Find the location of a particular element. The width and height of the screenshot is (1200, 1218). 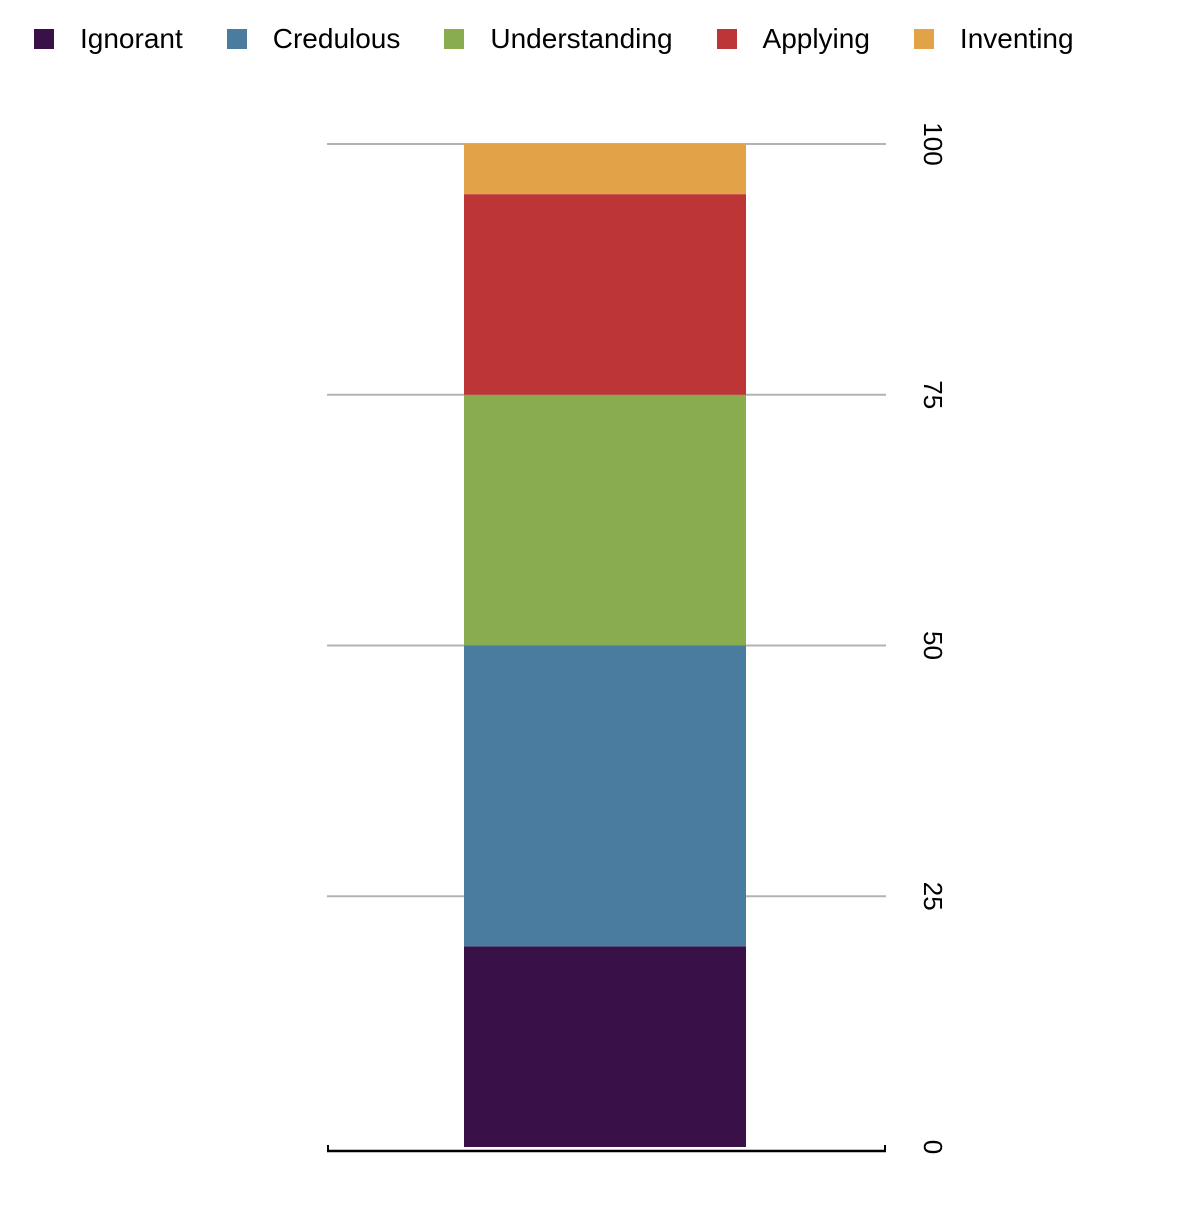

legend-item-inventing: Inventing is located at coordinates (993, 38).